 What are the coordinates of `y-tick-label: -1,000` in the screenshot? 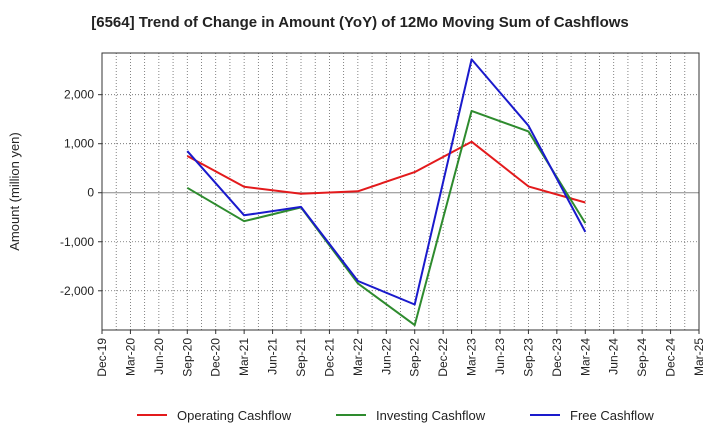 It's located at (77, 242).